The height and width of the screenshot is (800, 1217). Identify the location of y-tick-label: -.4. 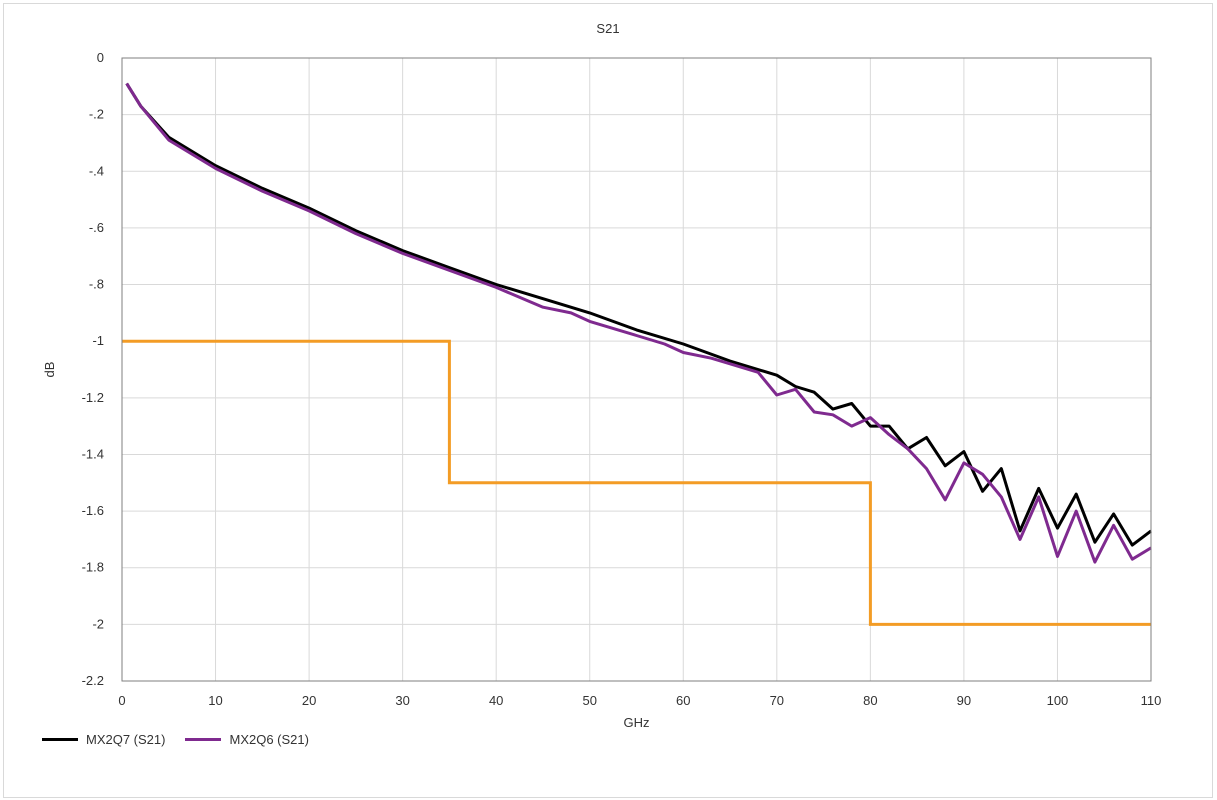
(96, 170).